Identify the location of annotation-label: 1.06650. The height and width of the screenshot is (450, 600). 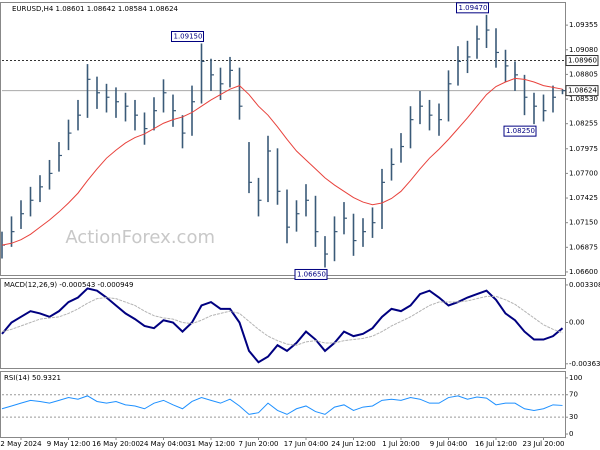
(311, 274).